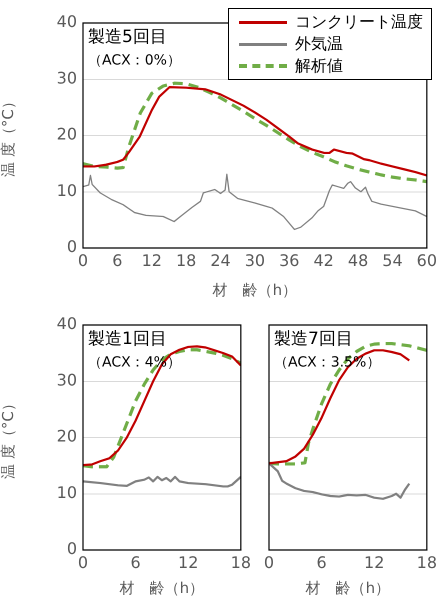  What do you see at coordinates (392, 260) in the screenshot?
I see `x-tick-label: 54` at bounding box center [392, 260].